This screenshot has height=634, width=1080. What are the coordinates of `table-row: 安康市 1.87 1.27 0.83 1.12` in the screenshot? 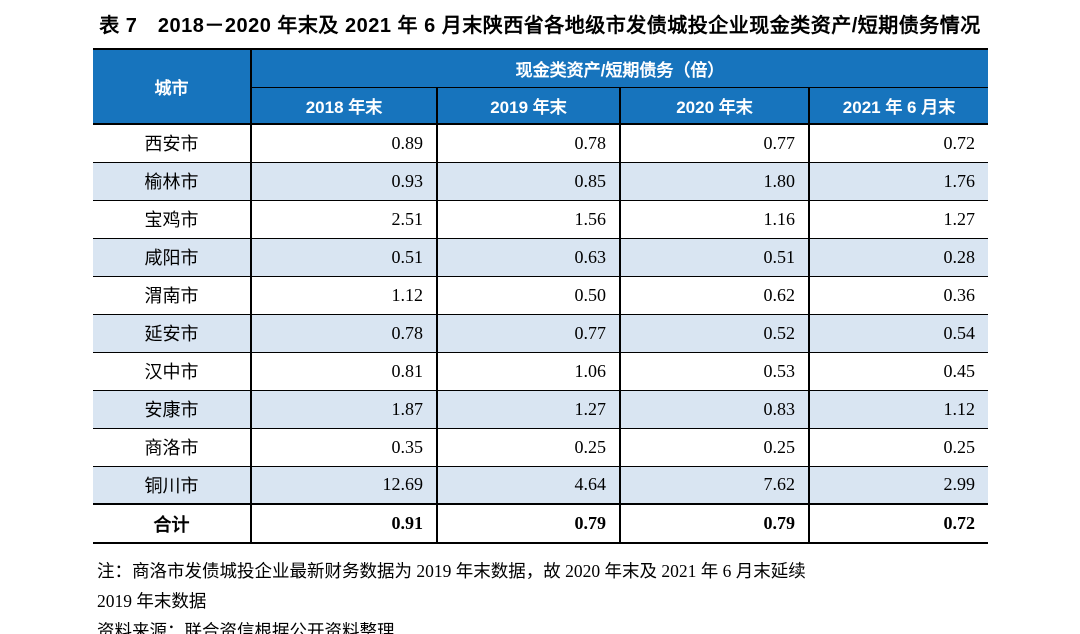 It's located at (541, 409).